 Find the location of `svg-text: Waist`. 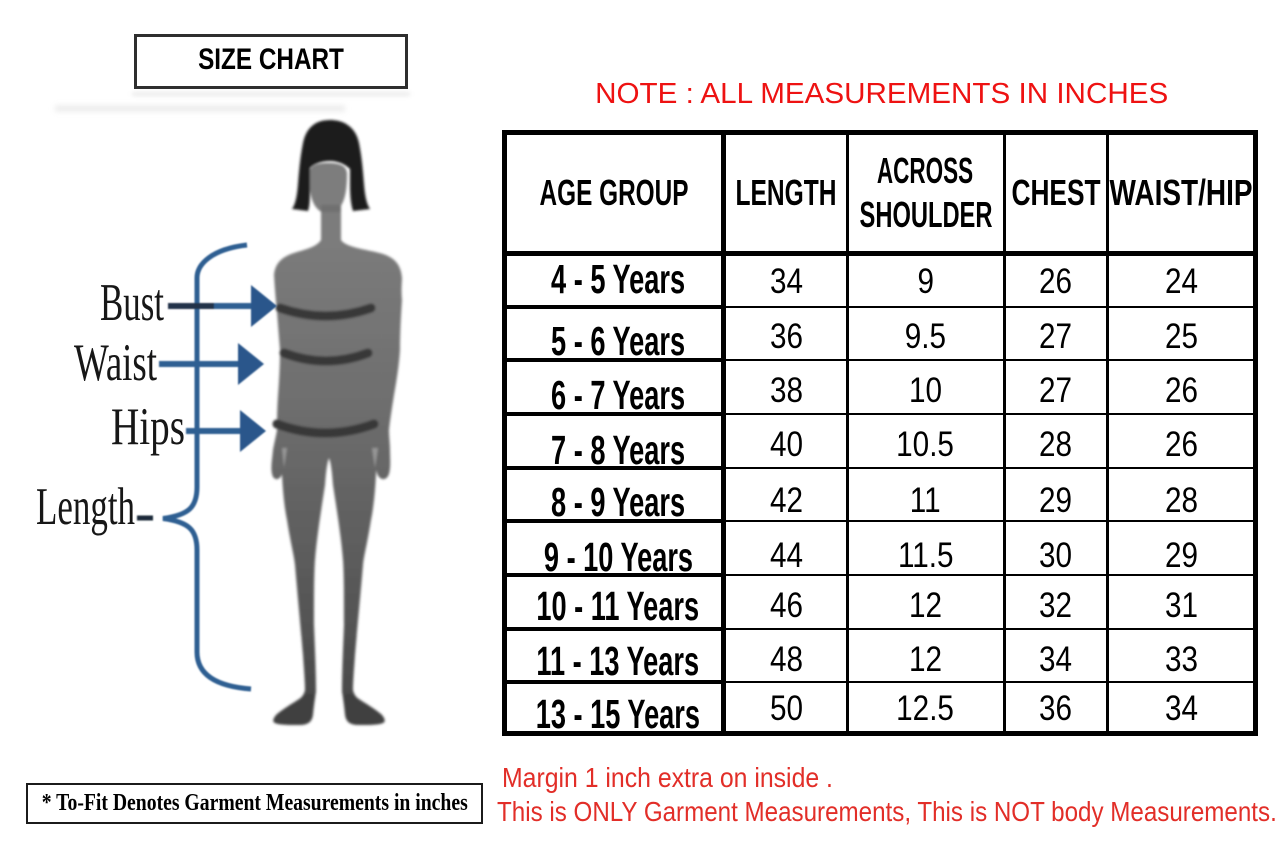

svg-text: Waist is located at coordinates (115, 363).